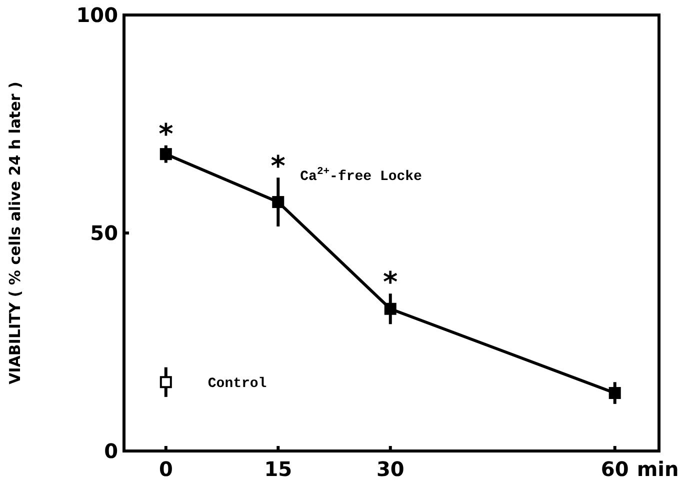 The image size is (689, 482). I want to click on y-tick-label: 100, so click(97, 15).